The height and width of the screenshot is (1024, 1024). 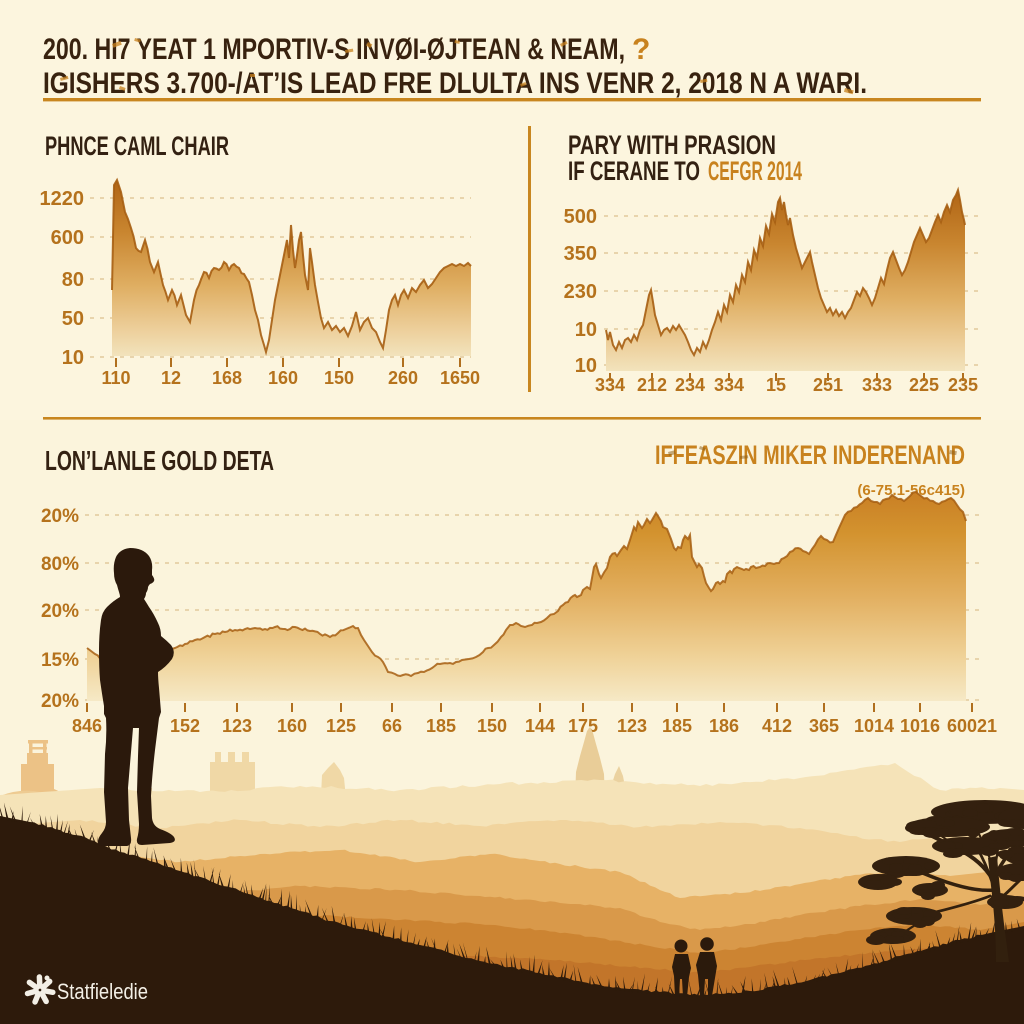 What do you see at coordinates (583, 726) in the screenshot?
I see `svg-text: 175` at bounding box center [583, 726].